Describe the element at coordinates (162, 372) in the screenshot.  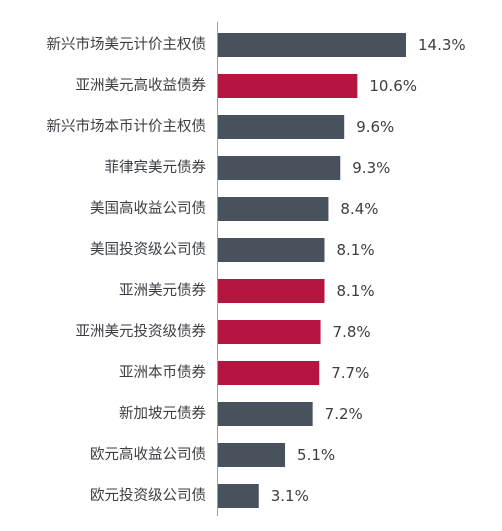
I see `category-label: 亚洲本币债券` at that location.